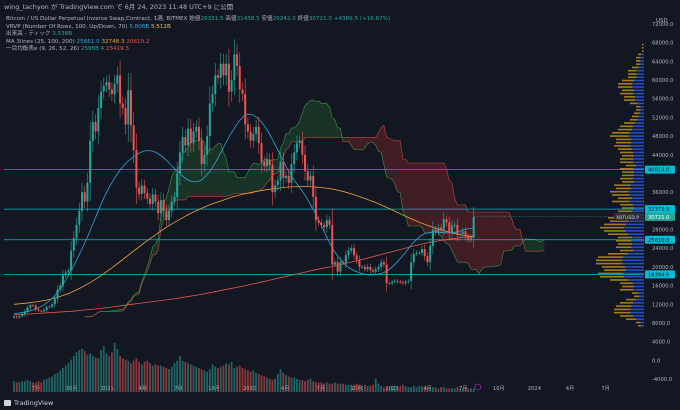 The width and height of the screenshot is (680, 410). What do you see at coordinates (62, 34) in the screenshot?
I see `volume-value: 3.538B` at bounding box center [62, 34].